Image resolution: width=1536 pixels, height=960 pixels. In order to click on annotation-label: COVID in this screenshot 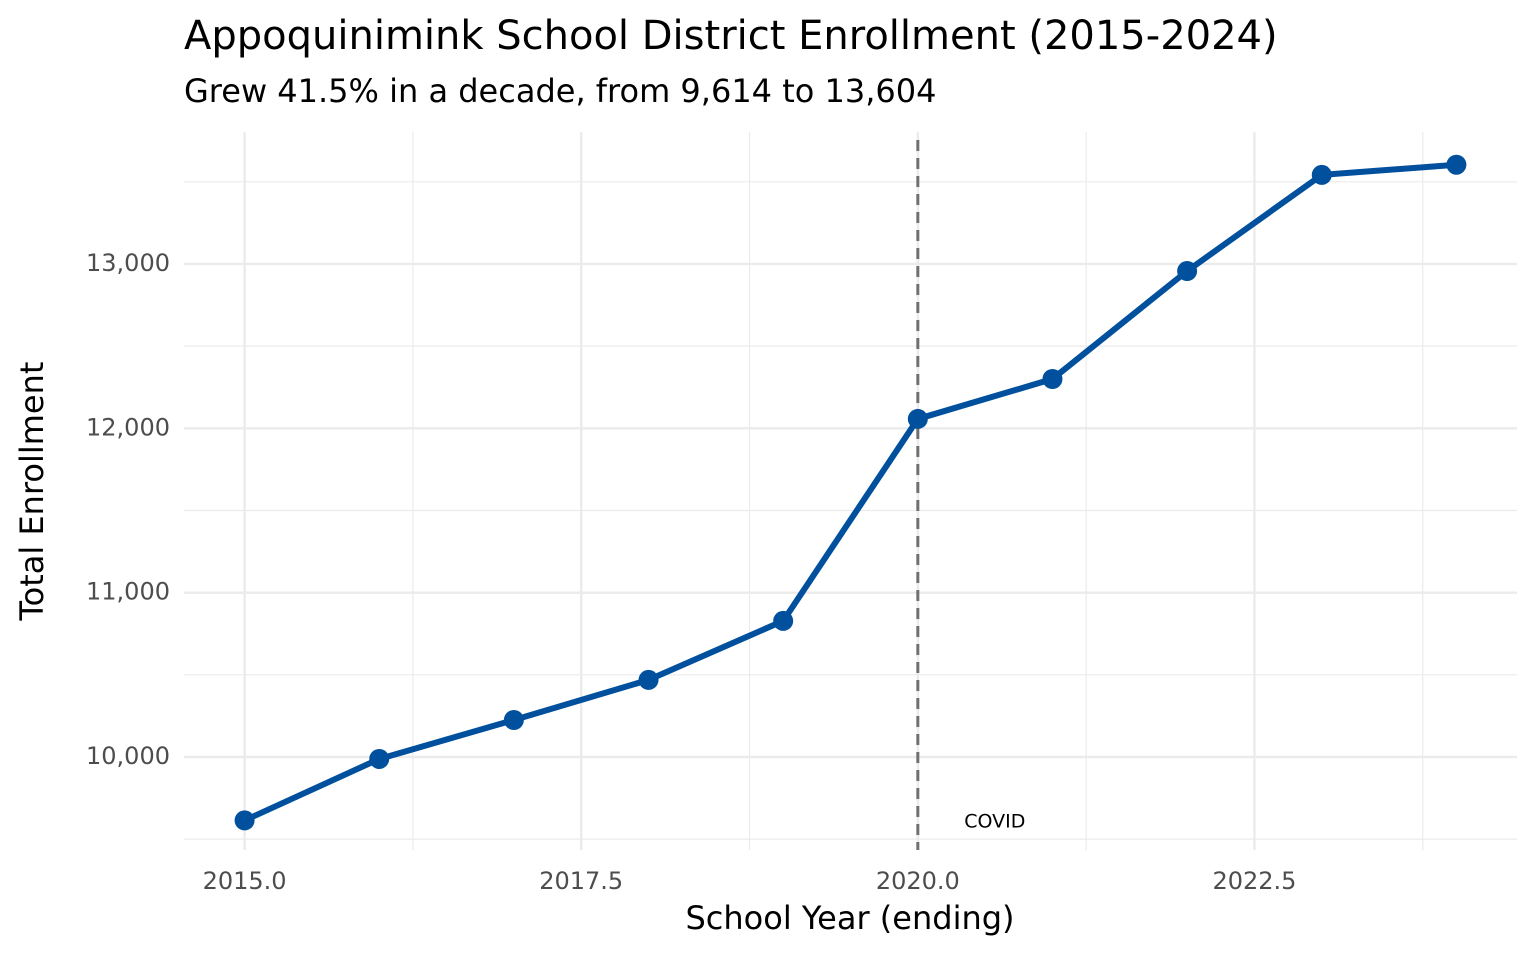, I will do `click(994, 822)`.